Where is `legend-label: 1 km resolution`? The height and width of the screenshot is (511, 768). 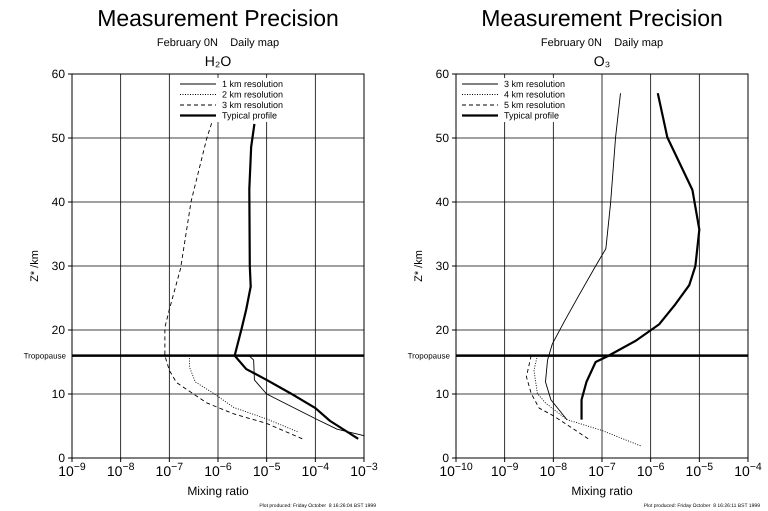 legend-label: 1 km resolution is located at coordinates (253, 84).